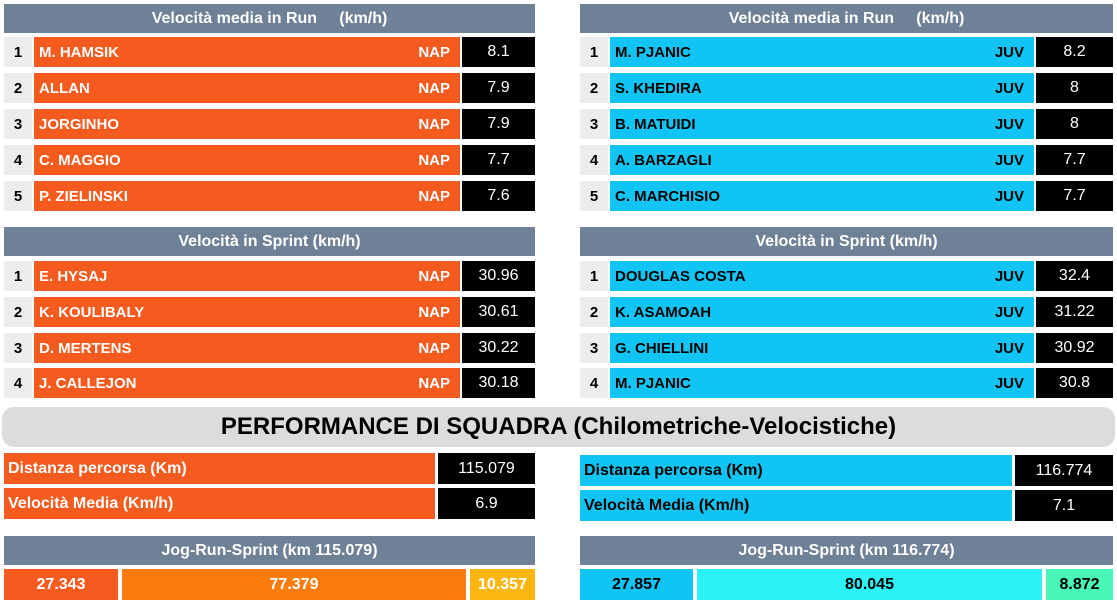 This screenshot has width=1117, height=607. Describe the element at coordinates (88, 383) in the screenshot. I see `player-name: J. CALLEJON` at that location.